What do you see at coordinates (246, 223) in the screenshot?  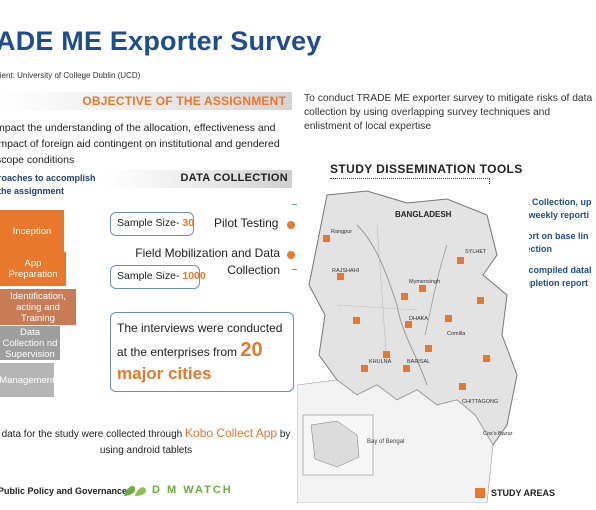 I see `pilot-testing-label: Pilot Testing` at bounding box center [246, 223].